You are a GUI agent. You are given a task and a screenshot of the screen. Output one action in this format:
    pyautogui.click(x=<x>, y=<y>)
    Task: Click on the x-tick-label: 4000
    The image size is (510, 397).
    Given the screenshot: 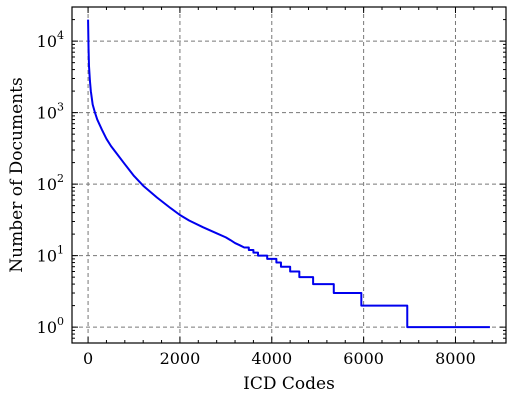 What is the action you would take?
    pyautogui.click(x=271, y=358)
    